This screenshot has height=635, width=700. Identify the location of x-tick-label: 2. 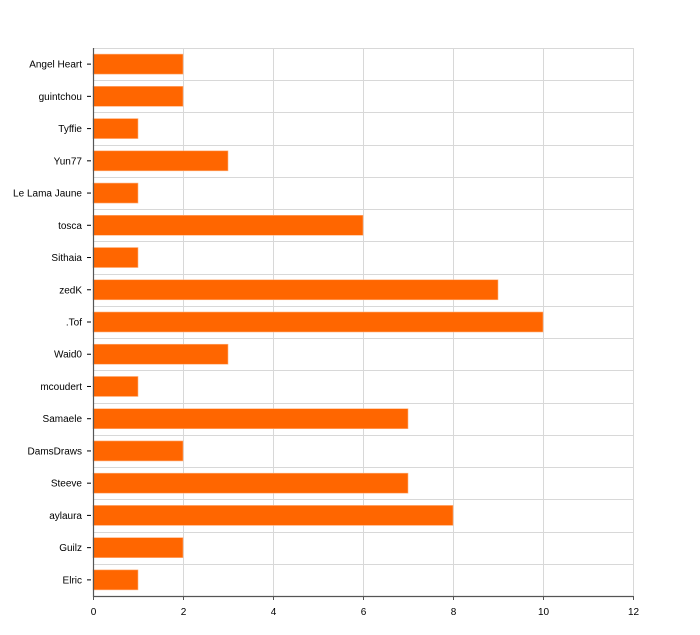
(184, 612).